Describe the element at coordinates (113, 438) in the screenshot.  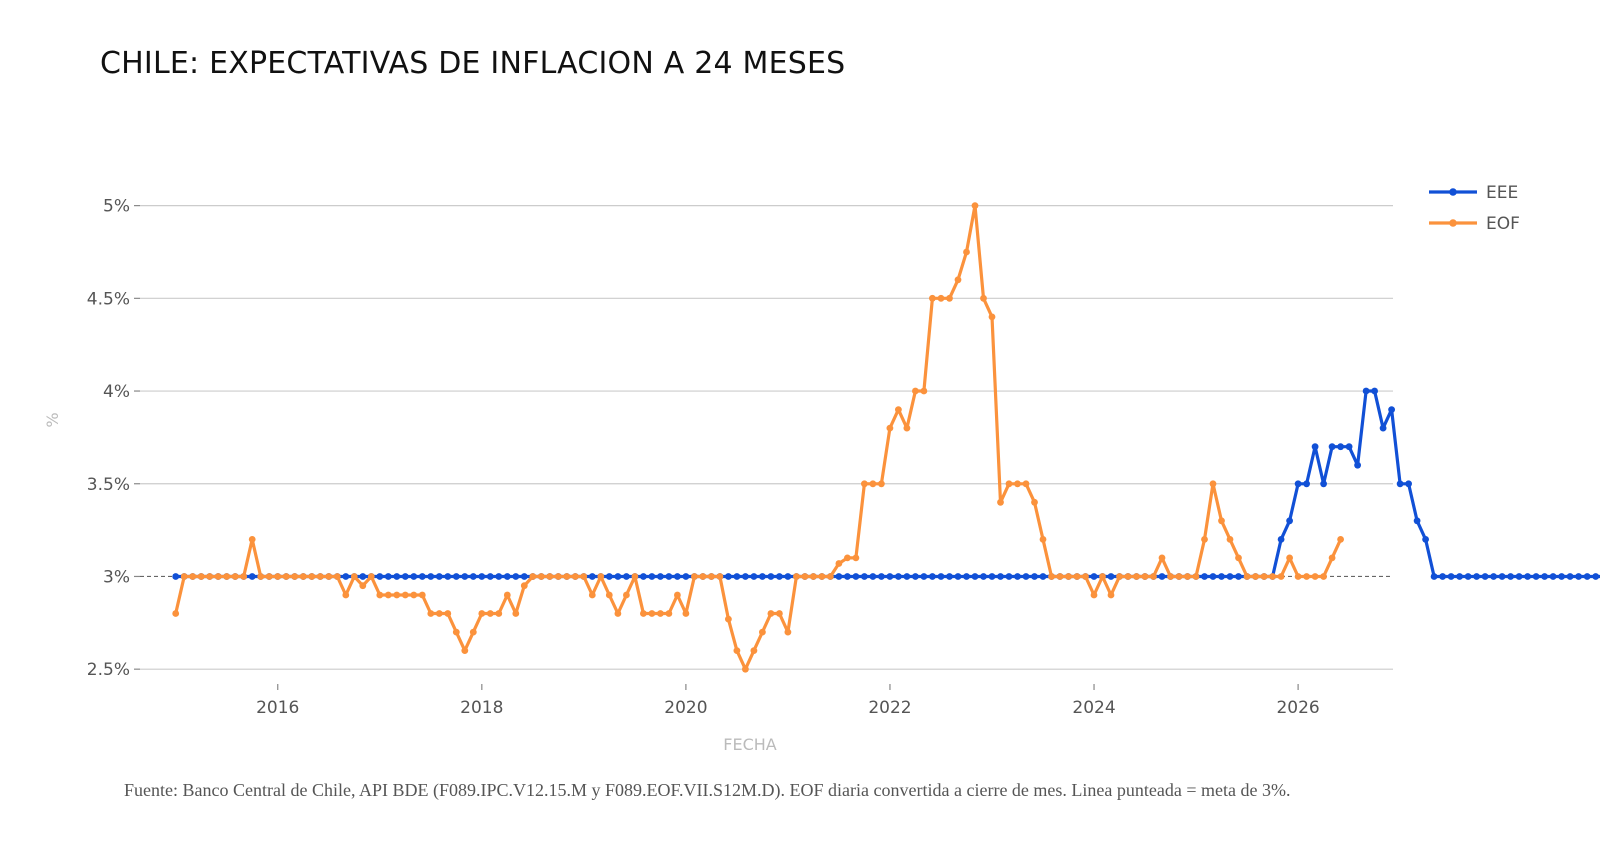
I see `y-axis: 2.5% 3% 3.5% 4% 4.5% 5%` at that location.